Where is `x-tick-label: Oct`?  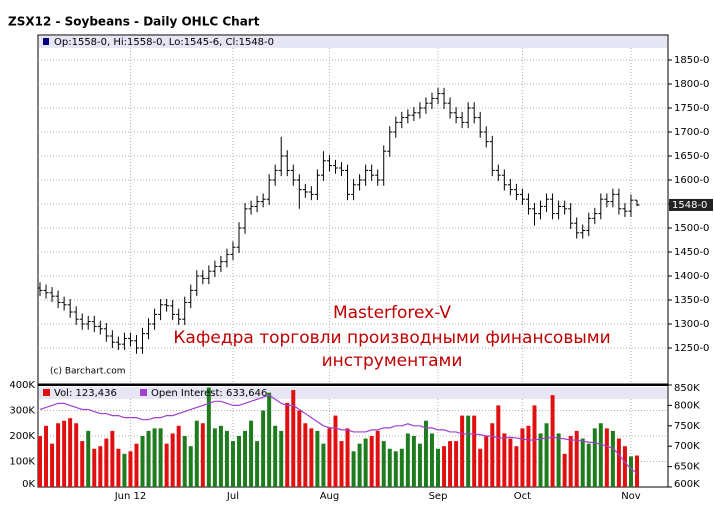
x-tick-label: Oct is located at coordinates (522, 496).